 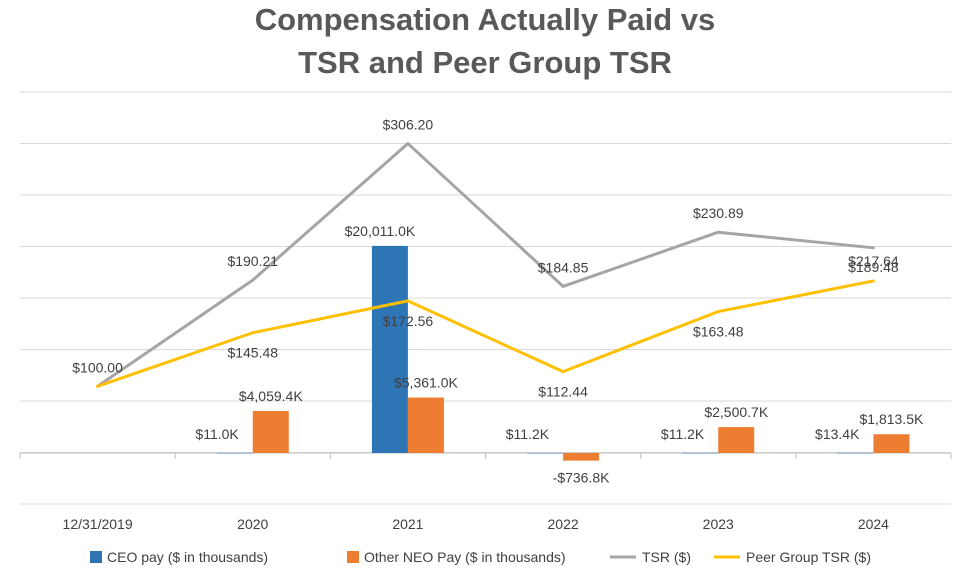 I want to click on legend-tsr: TSR ($), so click(x=650, y=557).